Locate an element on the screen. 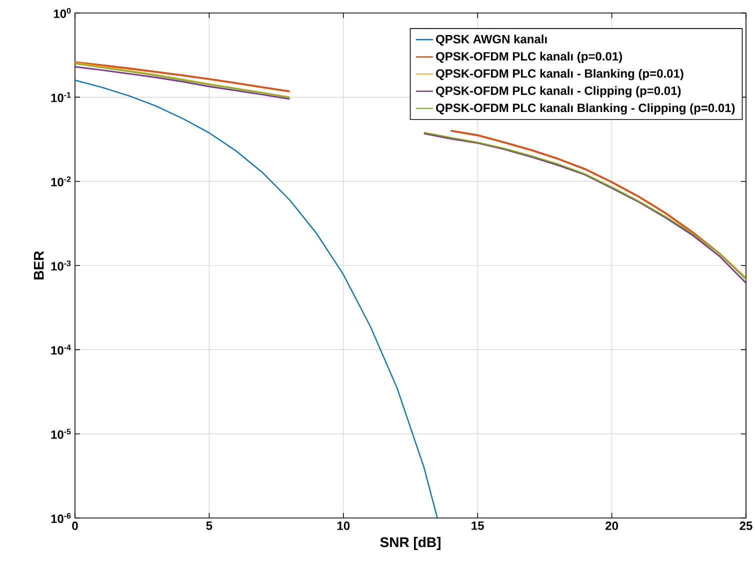 This screenshot has height=574, width=755. y-tick-label: 10$^{-5}$ is located at coordinates (61, 433).